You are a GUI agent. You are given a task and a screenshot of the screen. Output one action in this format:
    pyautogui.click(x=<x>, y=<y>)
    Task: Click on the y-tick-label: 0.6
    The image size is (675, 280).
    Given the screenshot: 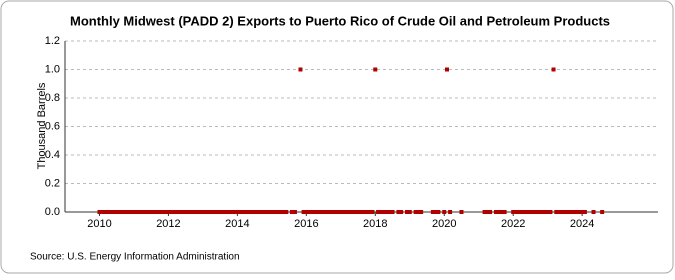 What is the action you would take?
    pyautogui.click(x=52, y=126)
    